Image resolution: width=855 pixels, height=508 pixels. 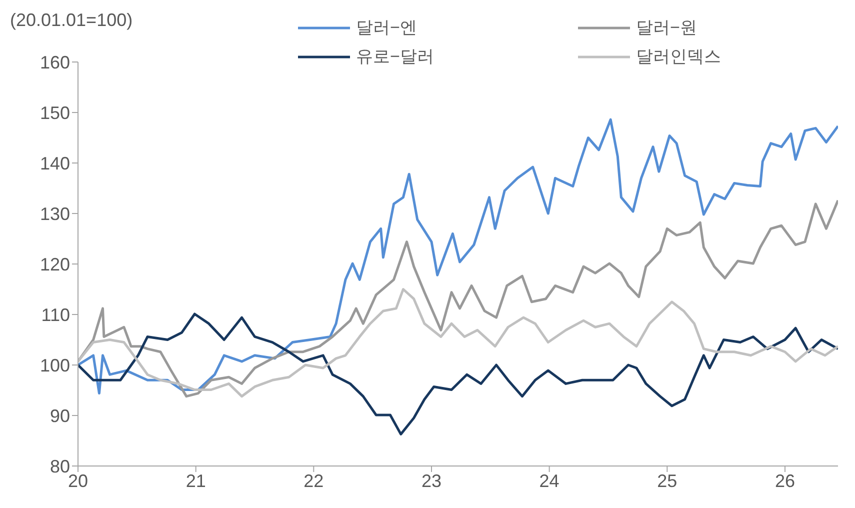 What do you see at coordinates (55, 264) in the screenshot?
I see `y-tick-label: 120` at bounding box center [55, 264].